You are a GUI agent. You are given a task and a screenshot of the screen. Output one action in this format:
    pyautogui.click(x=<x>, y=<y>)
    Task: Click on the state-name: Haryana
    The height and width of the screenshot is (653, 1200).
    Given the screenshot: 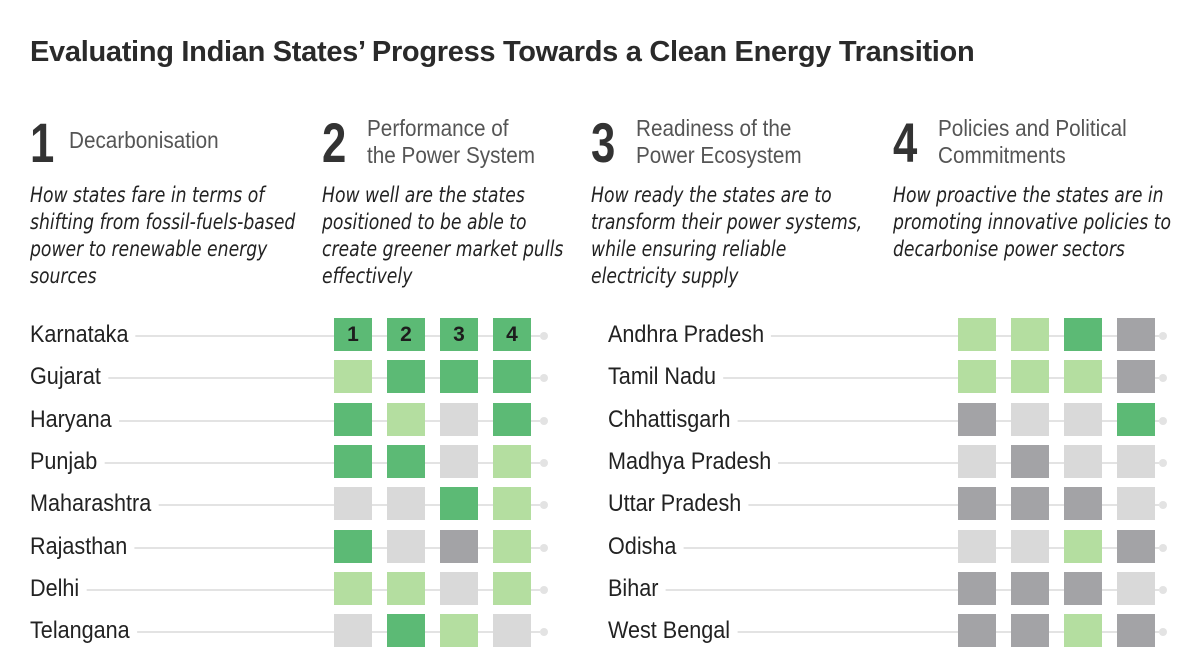 What is the action you would take?
    pyautogui.click(x=74, y=419)
    